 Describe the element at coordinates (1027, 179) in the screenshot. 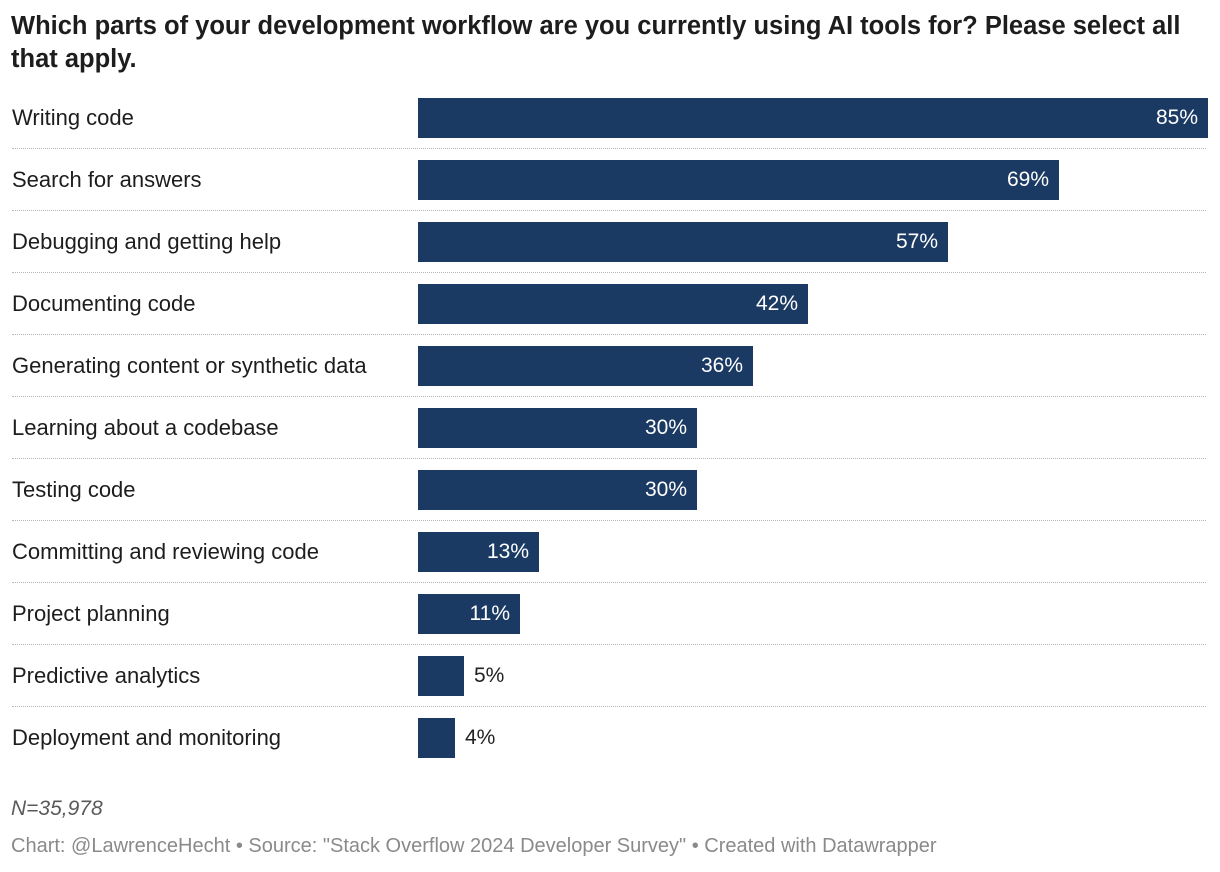

I see `value-label: 69%` at that location.